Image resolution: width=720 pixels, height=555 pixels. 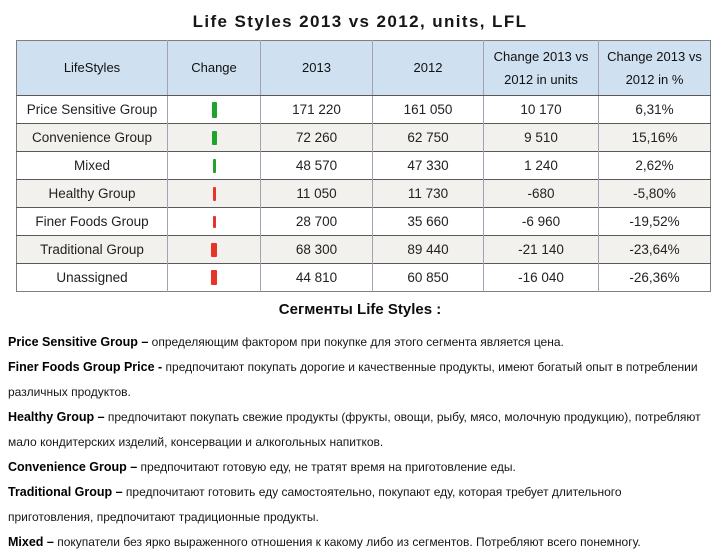 I want to click on column-header: Change, so click(x=214, y=68).